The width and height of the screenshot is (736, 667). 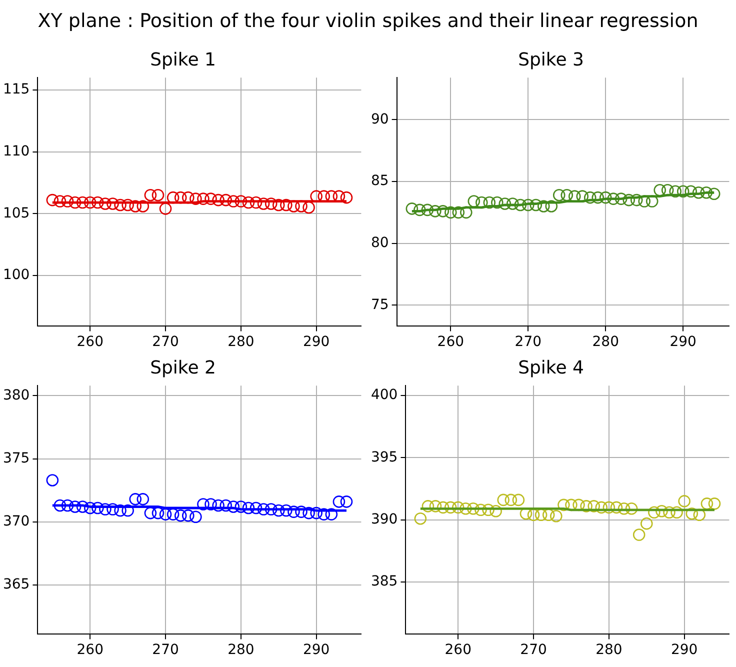 I want to click on y-tick-label: 75, so click(x=379, y=304).